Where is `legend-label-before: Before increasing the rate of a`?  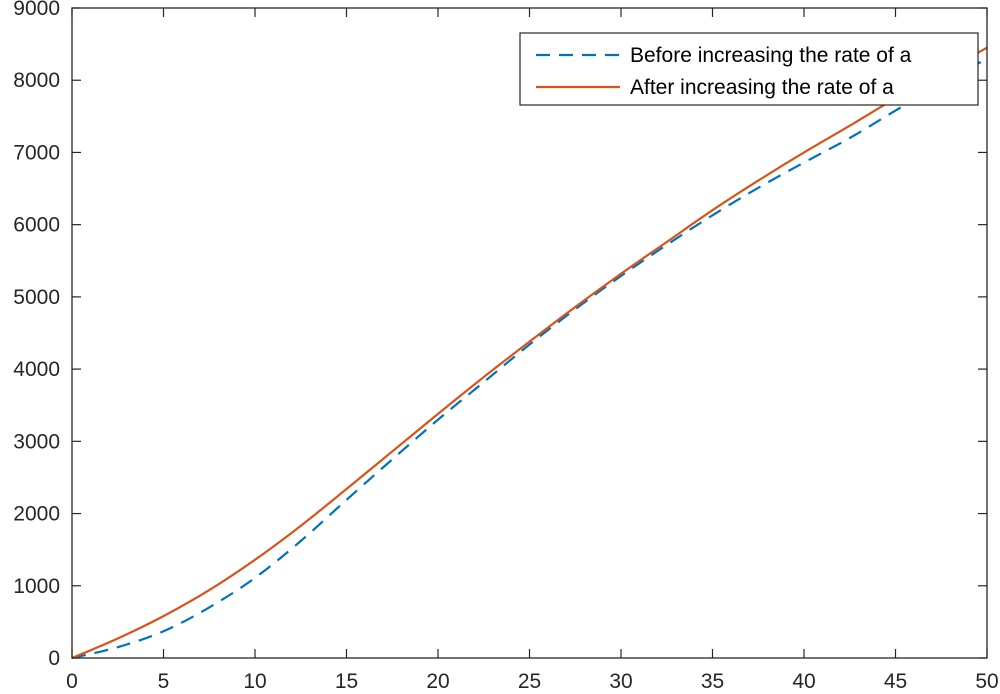
legend-label-before: Before increasing the rate of a is located at coordinates (771, 55).